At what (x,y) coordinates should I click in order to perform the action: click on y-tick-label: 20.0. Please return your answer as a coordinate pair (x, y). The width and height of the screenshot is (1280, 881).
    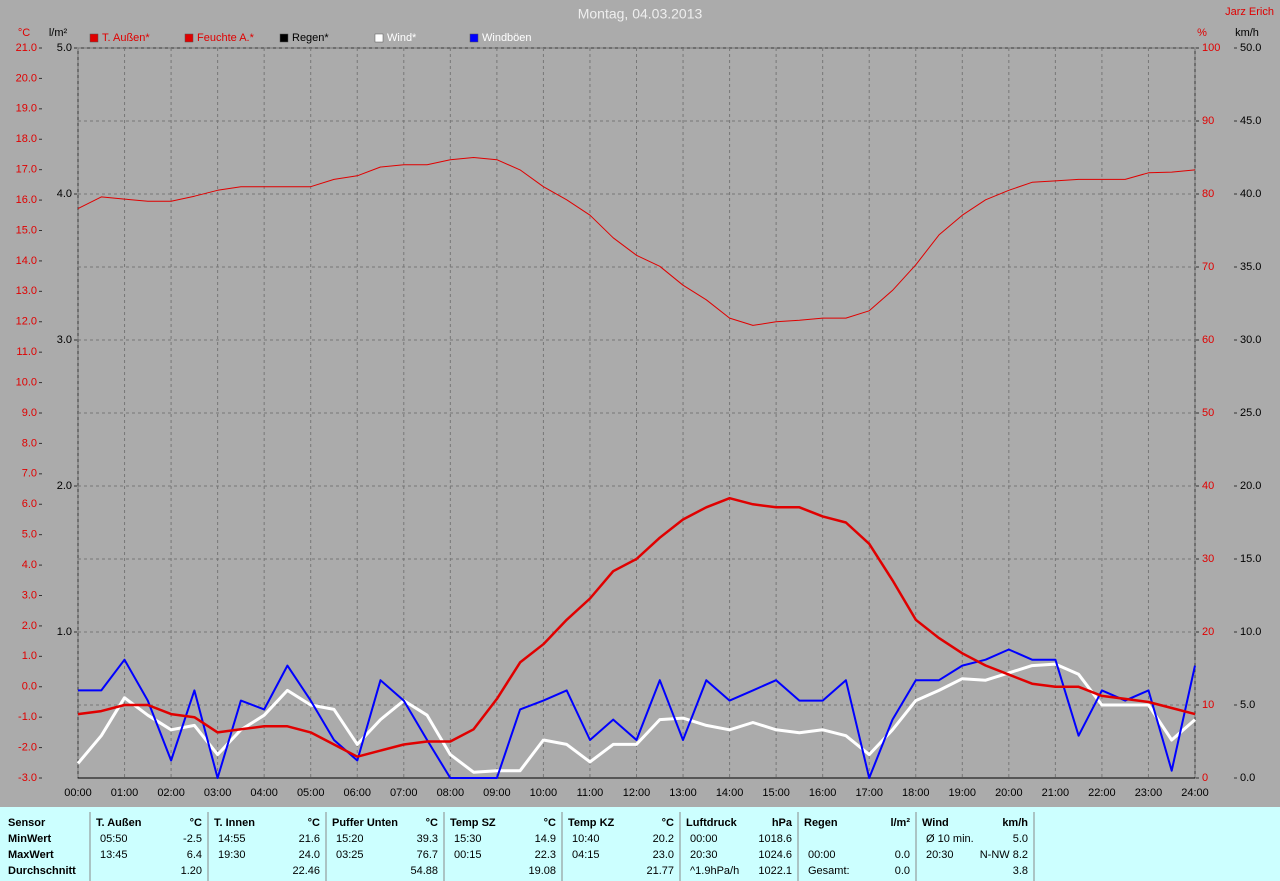
    Looking at the image, I should click on (26, 78).